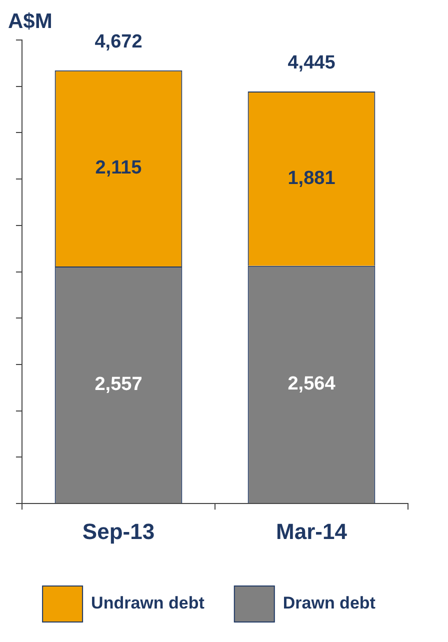 The image size is (448, 642). Describe the element at coordinates (118, 531) in the screenshot. I see `x-tick-label: Sep-13` at that location.